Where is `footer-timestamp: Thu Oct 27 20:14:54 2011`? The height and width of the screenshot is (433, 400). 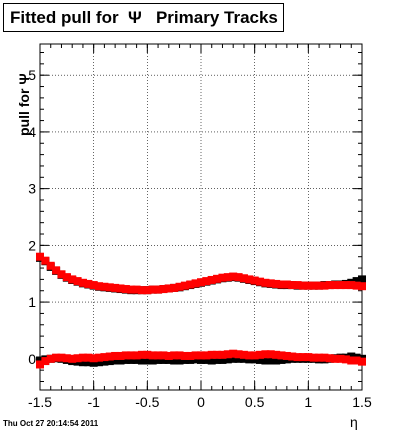 footer-timestamp: Thu Oct 27 20:14:54 2011 is located at coordinates (51, 423).